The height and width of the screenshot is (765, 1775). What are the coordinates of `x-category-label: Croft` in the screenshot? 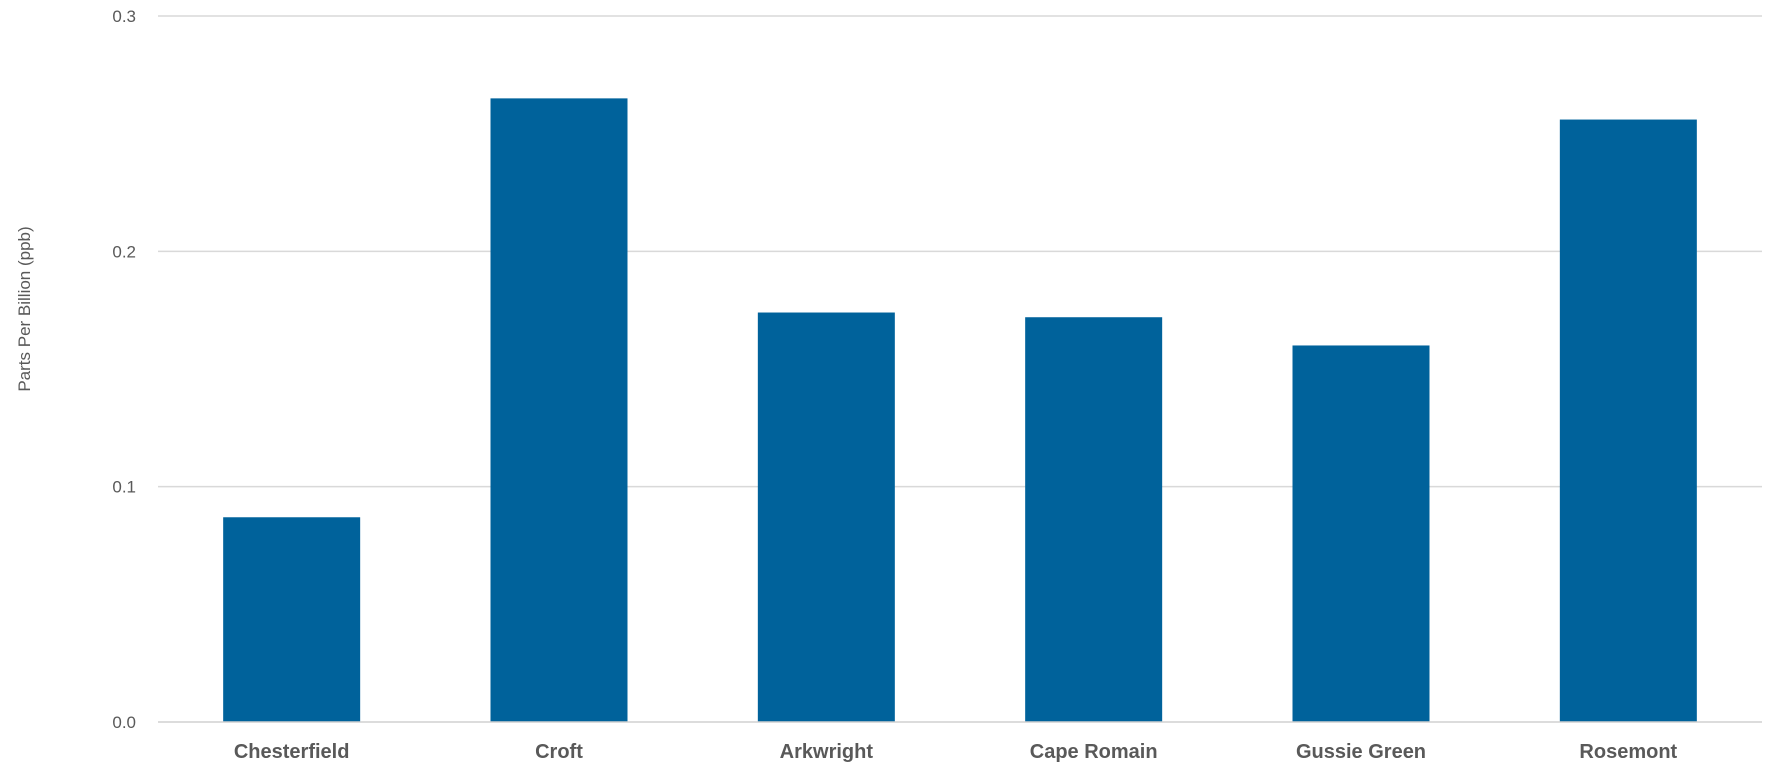 It's located at (559, 752).